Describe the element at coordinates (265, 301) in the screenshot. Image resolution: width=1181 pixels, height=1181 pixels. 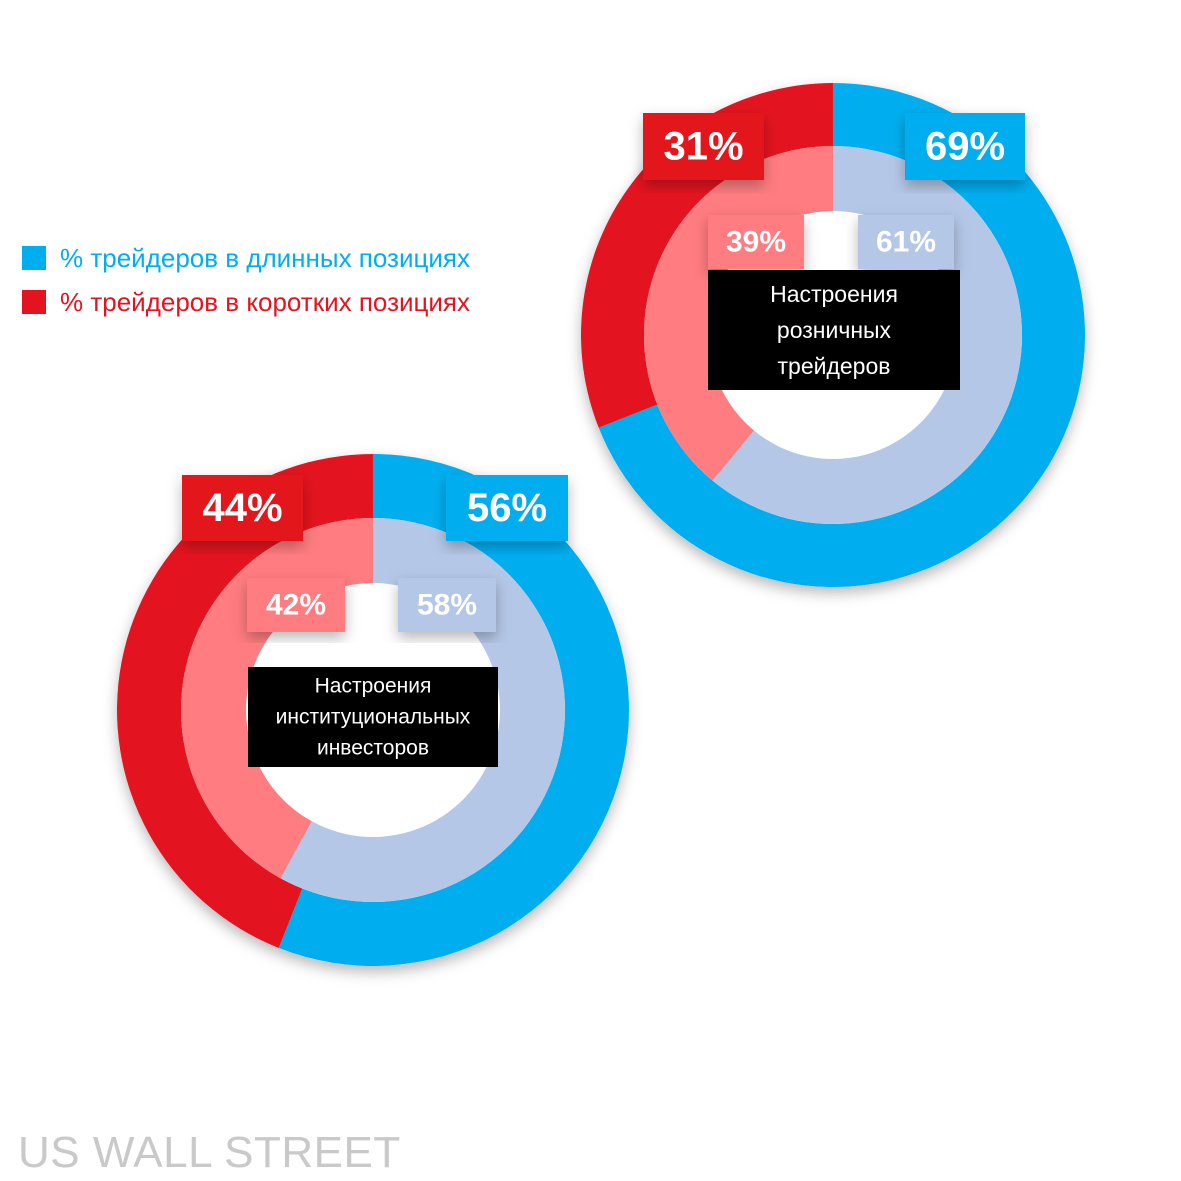
I see `legend-label-short: % трейдеров в коротких позициях` at that location.